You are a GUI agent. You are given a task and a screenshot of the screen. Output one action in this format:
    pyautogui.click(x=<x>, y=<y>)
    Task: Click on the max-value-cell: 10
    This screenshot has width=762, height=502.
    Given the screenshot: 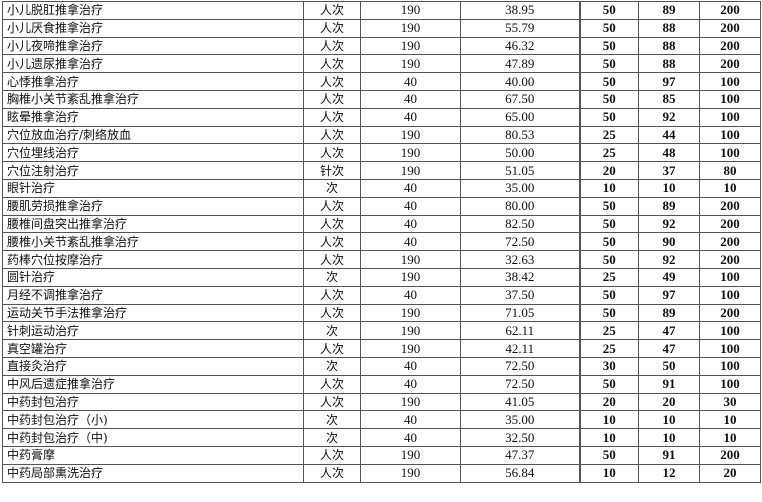 What is the action you would take?
    pyautogui.click(x=730, y=188)
    